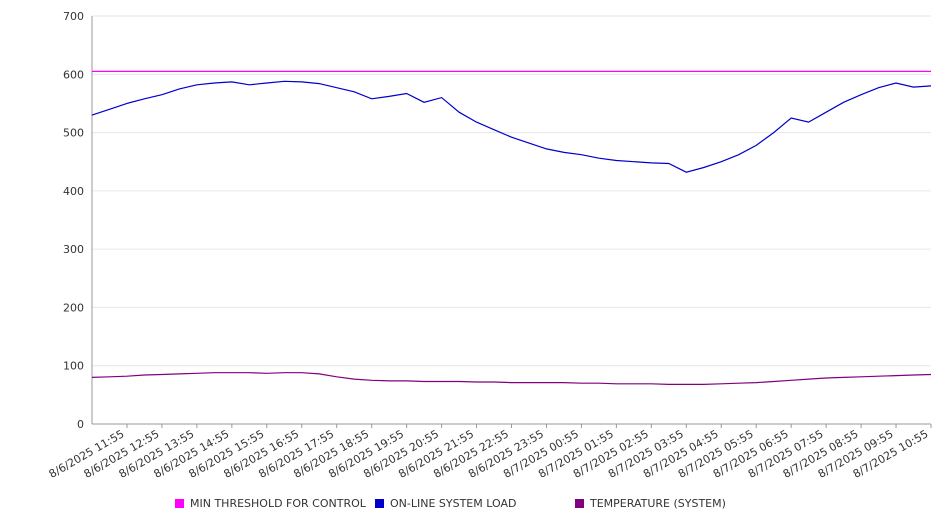 The image size is (946, 526). I want to click on y-tick-label: 400, so click(73, 191).